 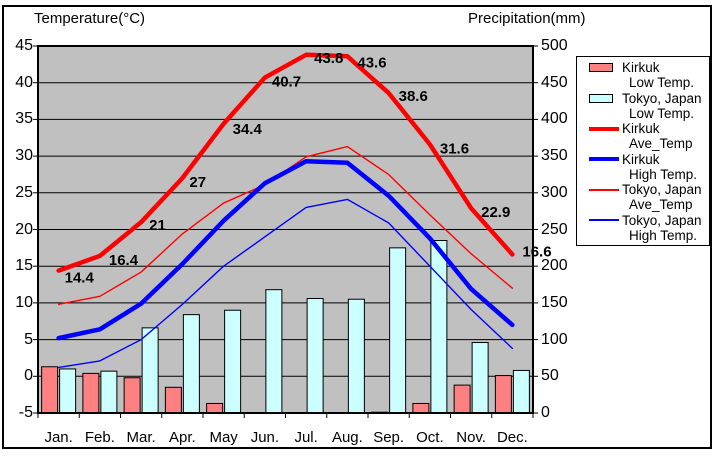 What do you see at coordinates (550, 376) in the screenshot?
I see `precip-axis-tick-label: 50` at bounding box center [550, 376].